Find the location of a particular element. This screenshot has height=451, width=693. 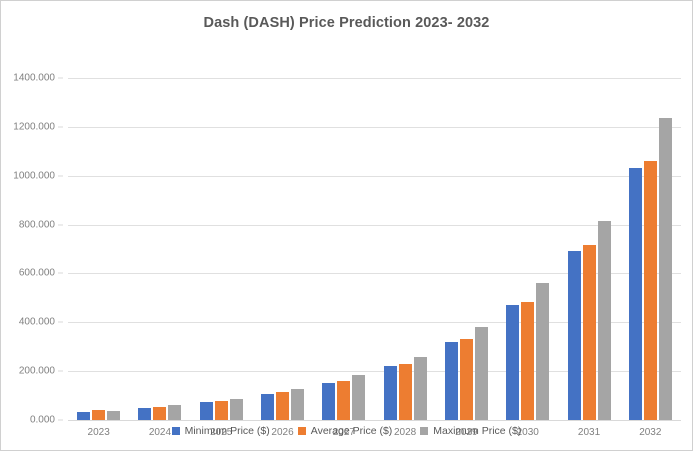

y-axis-tick-label: 0.000 is located at coordinates (42, 420).